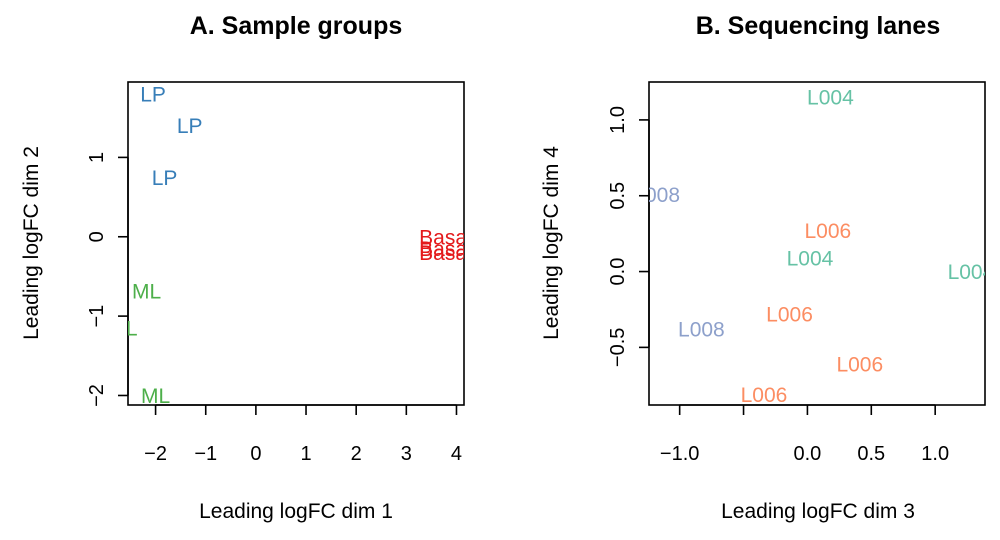 The height and width of the screenshot is (540, 1000). Describe the element at coordinates (97, 395) in the screenshot. I see `y-tick-label: −2` at that location.